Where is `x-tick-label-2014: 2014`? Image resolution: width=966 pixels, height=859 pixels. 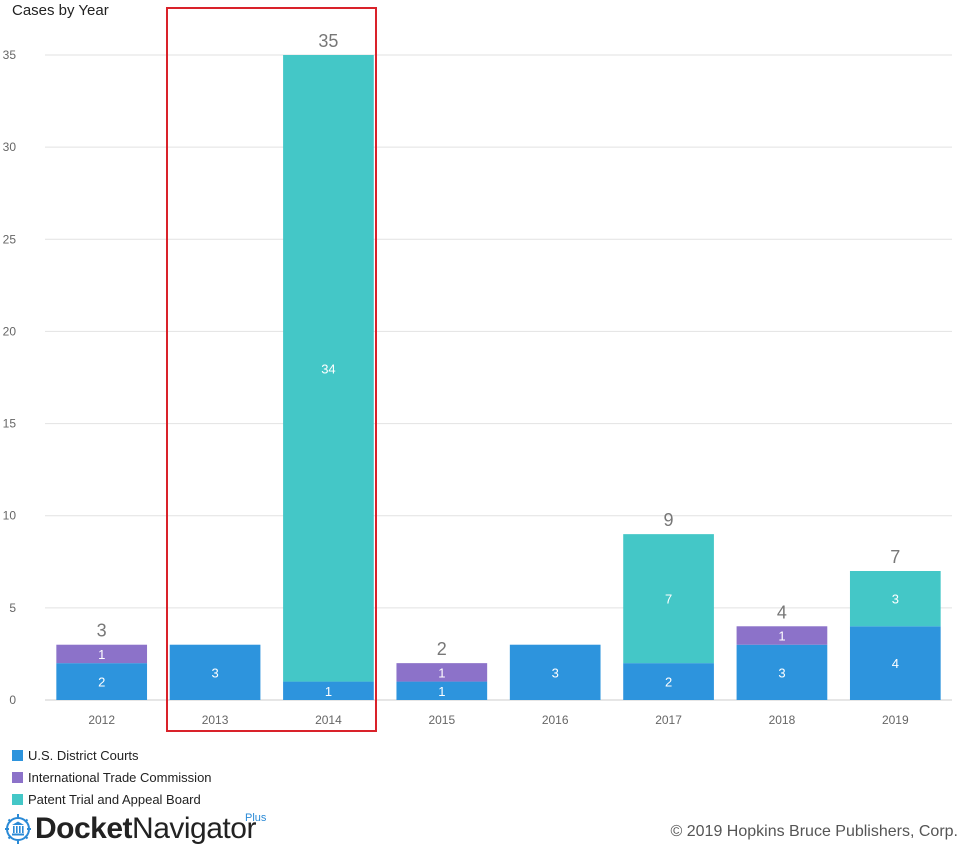
x-tick-label-2014: 2014 is located at coordinates (328, 720).